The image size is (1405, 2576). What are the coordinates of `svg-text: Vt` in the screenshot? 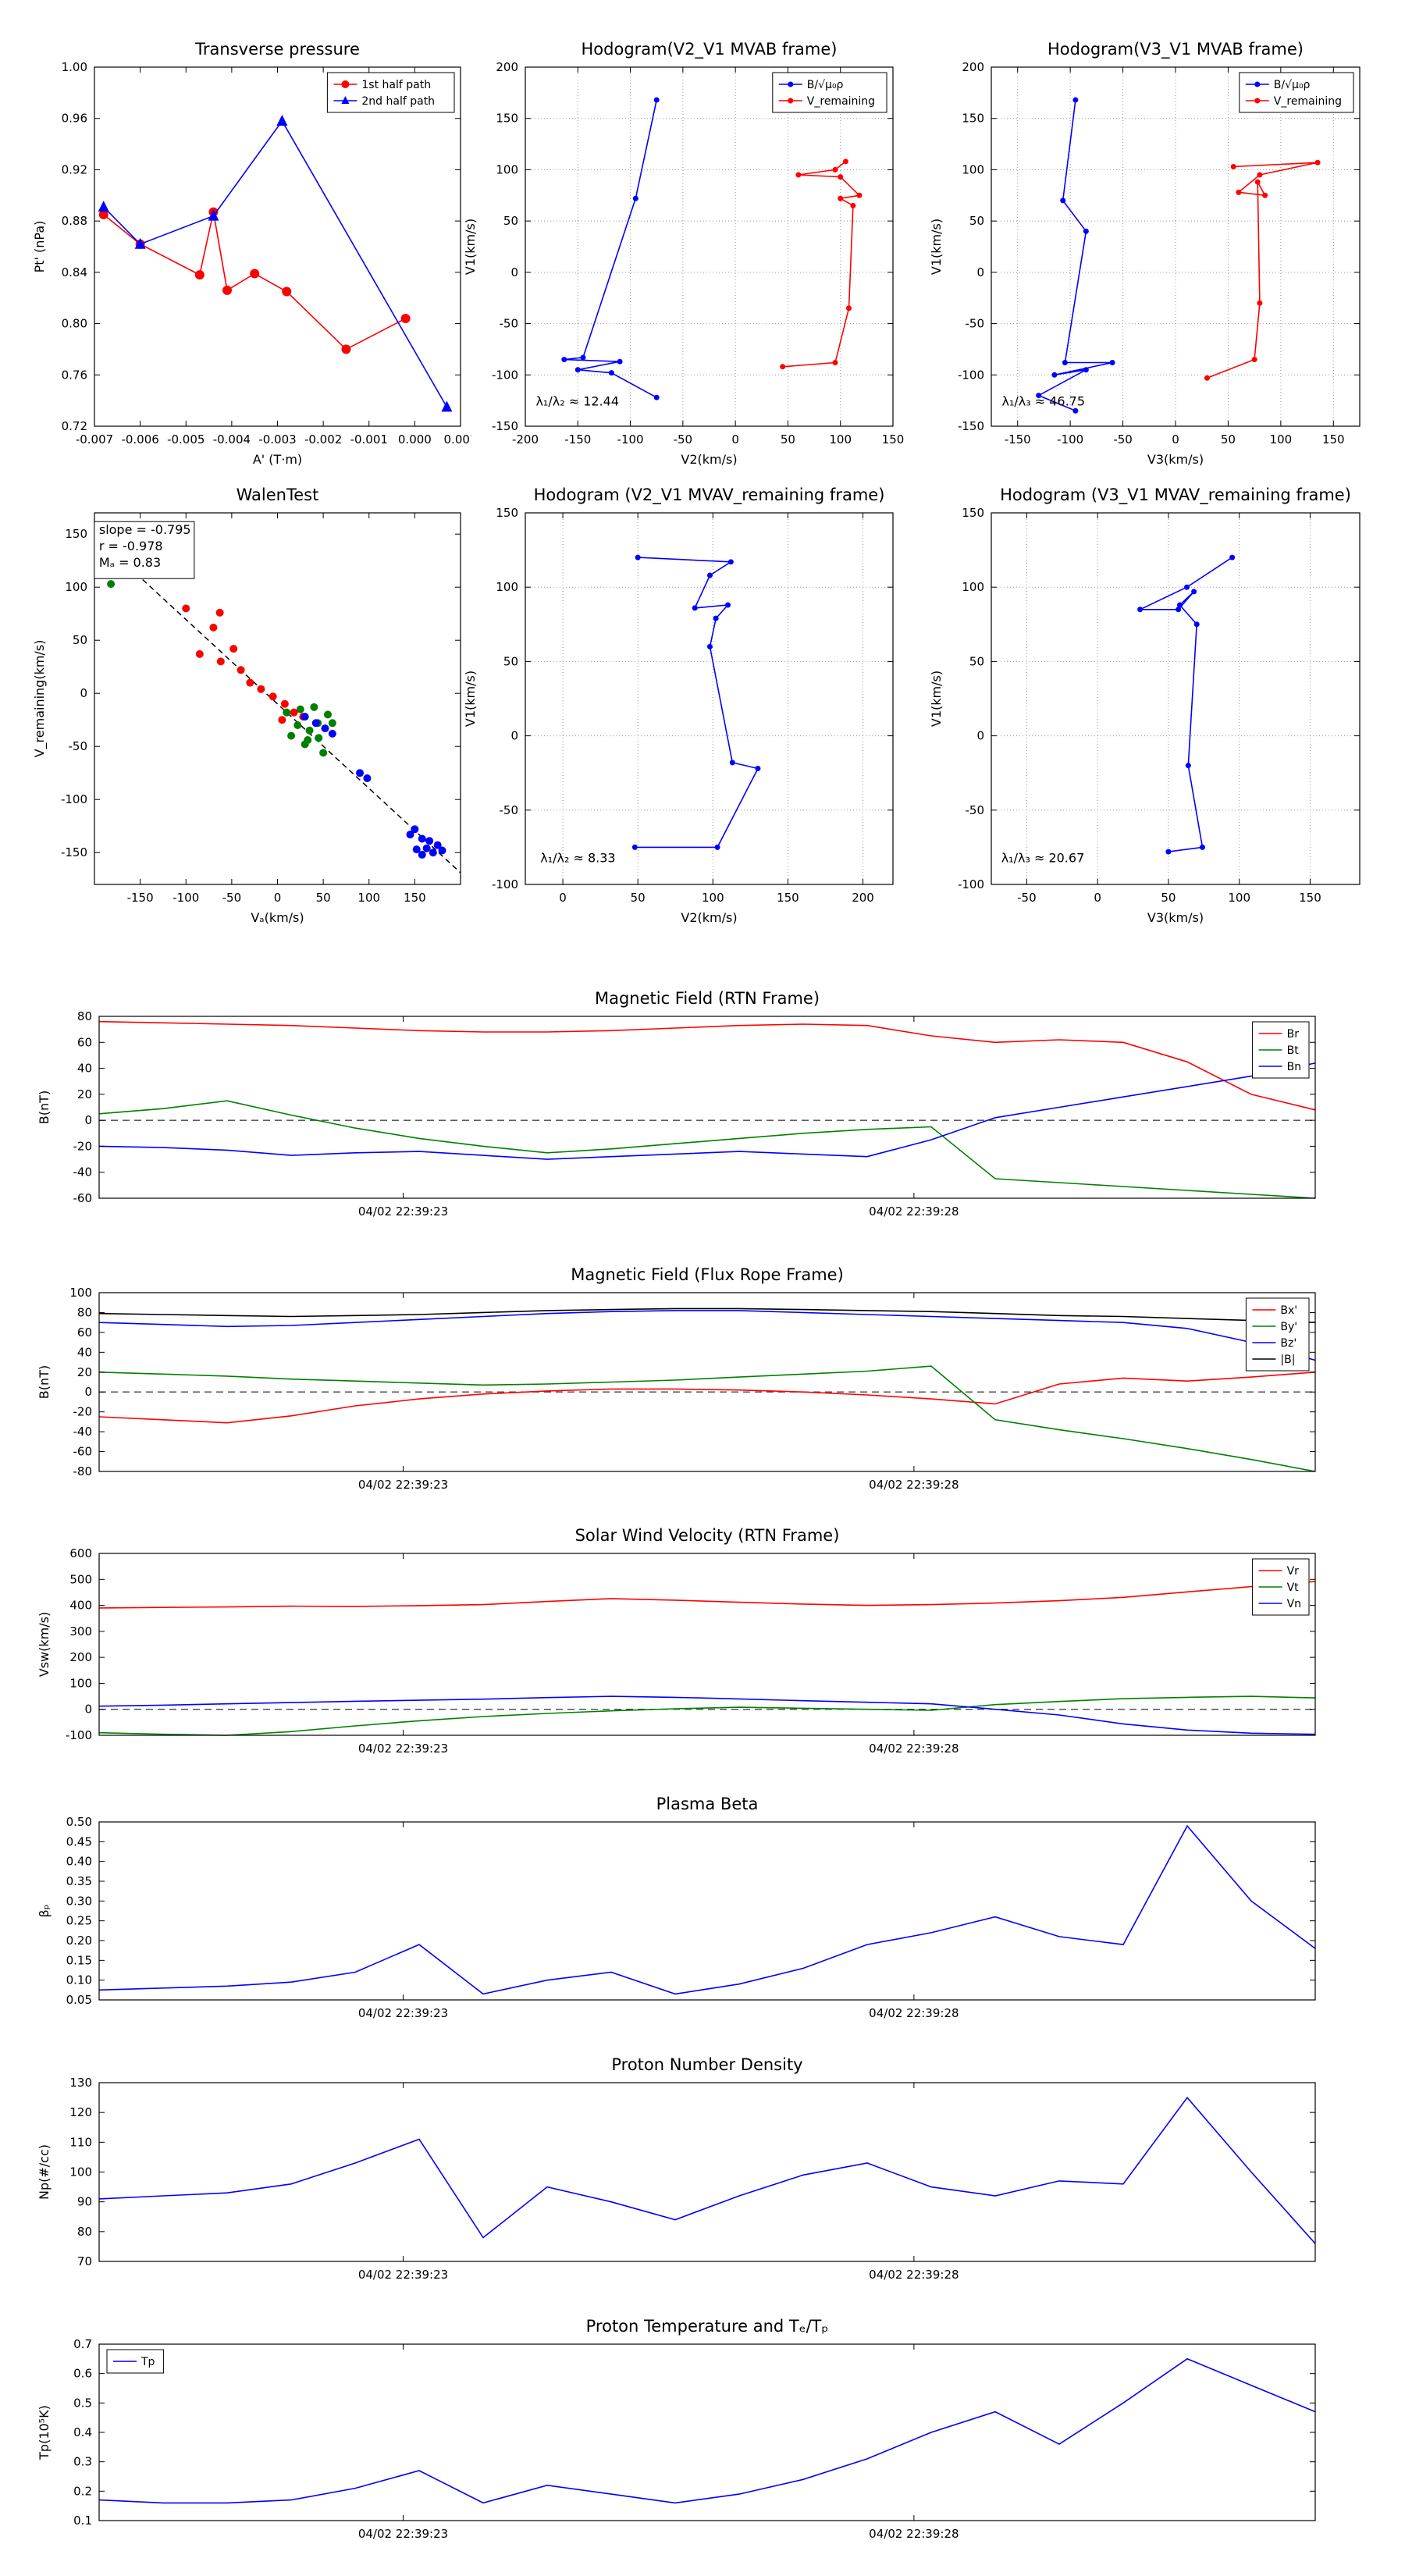 It's located at (1293, 1588).